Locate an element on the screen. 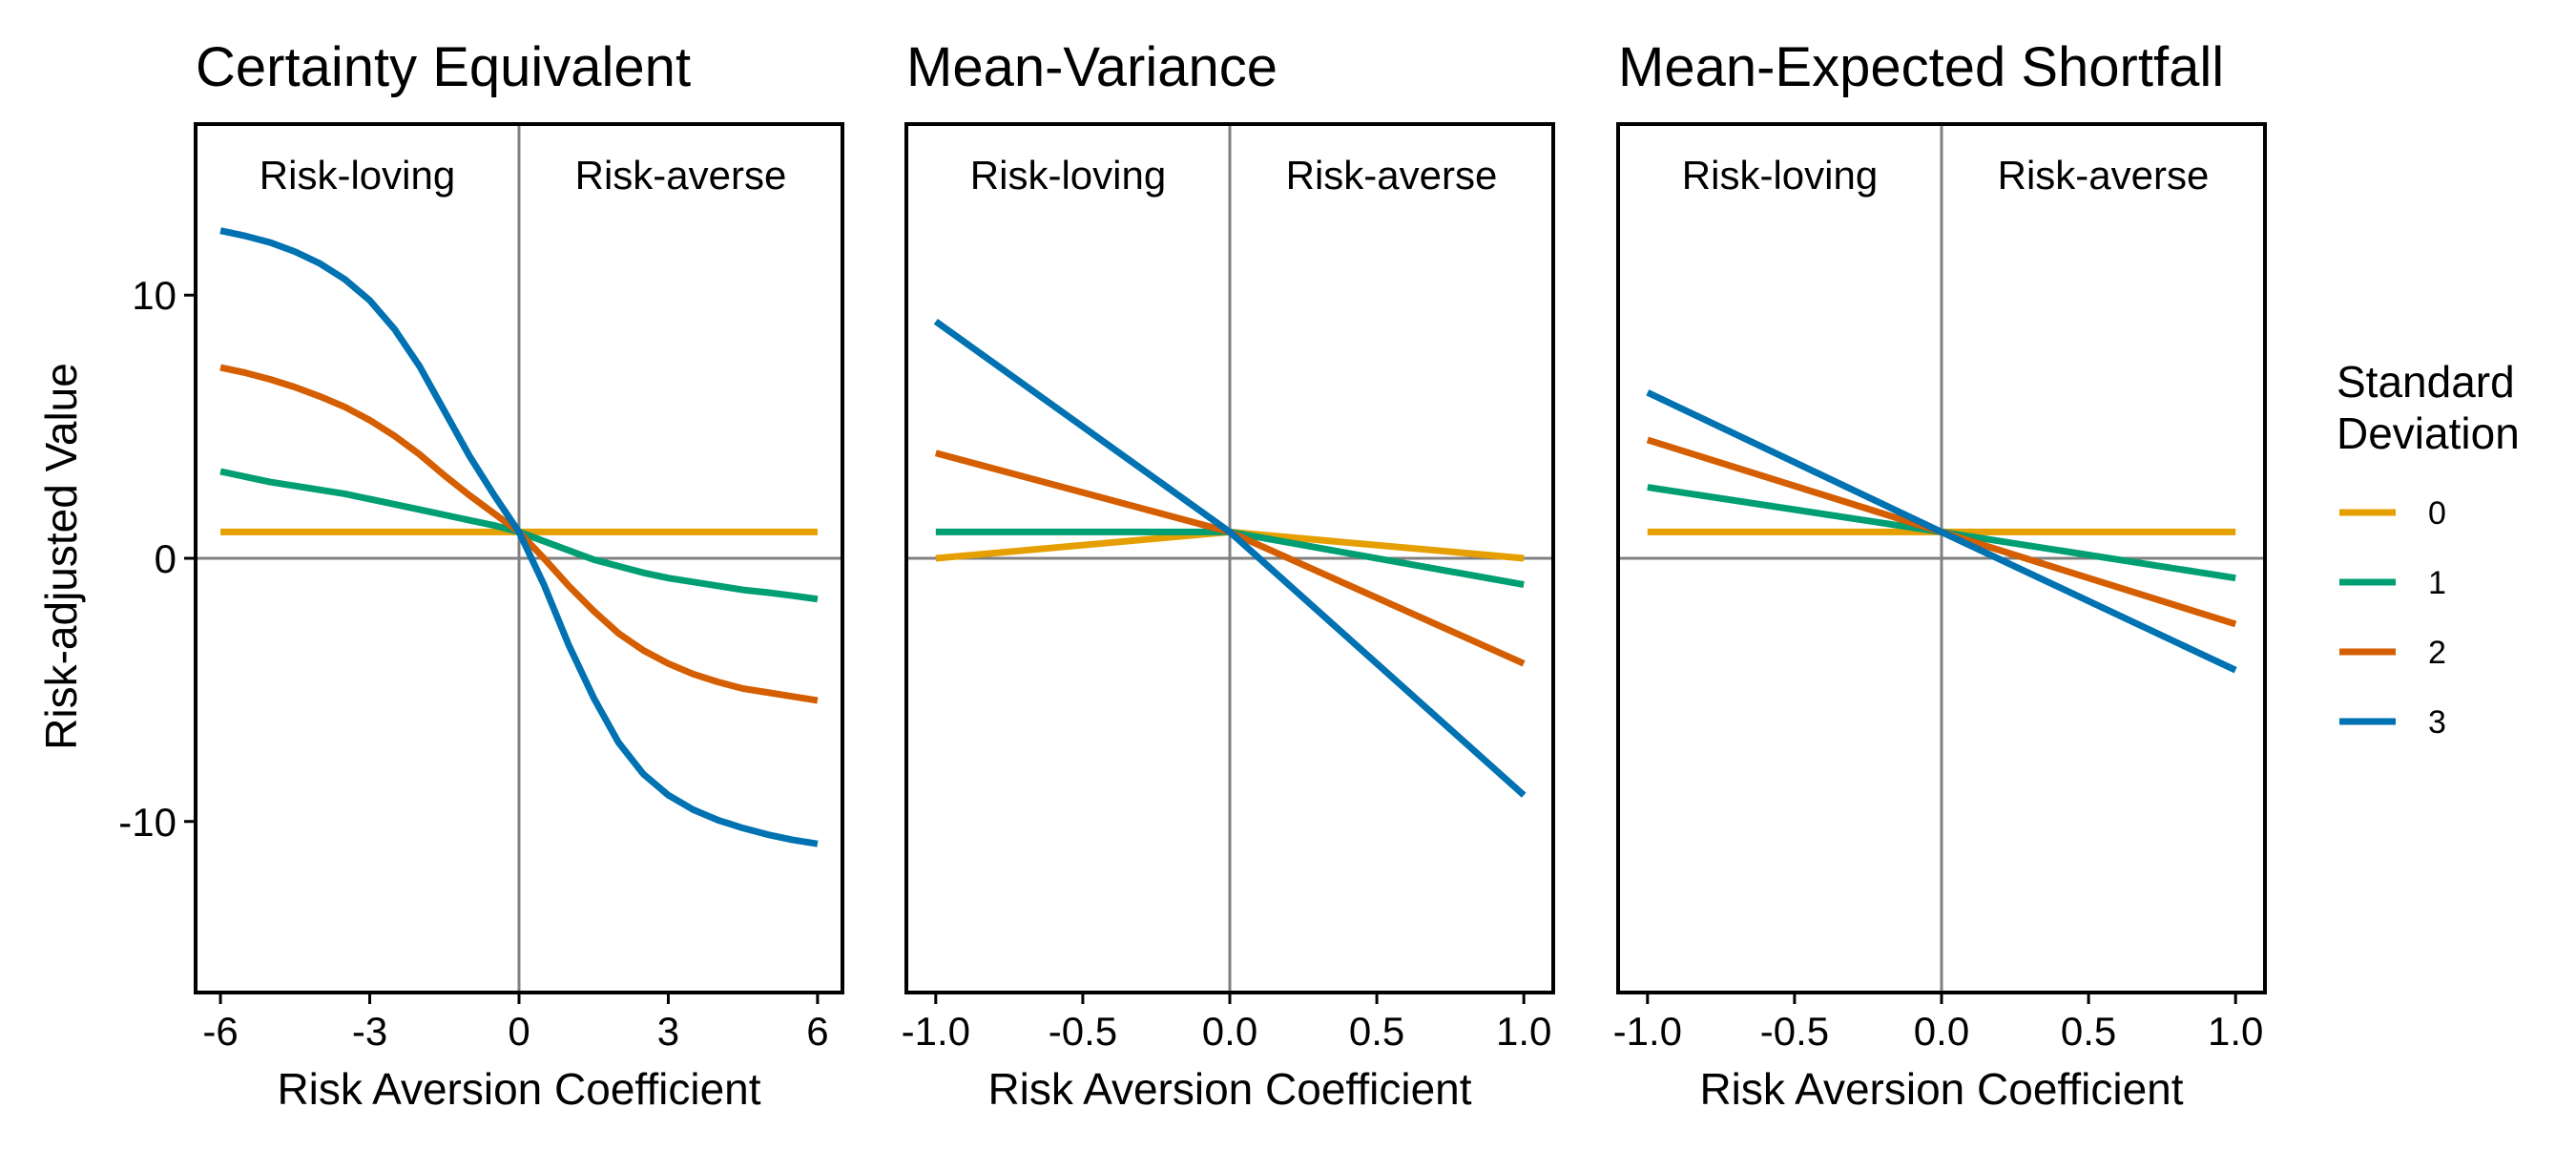 Image resolution: width=2576 pixels, height=1150 pixels. x-tick-label: -6 is located at coordinates (220, 1031).